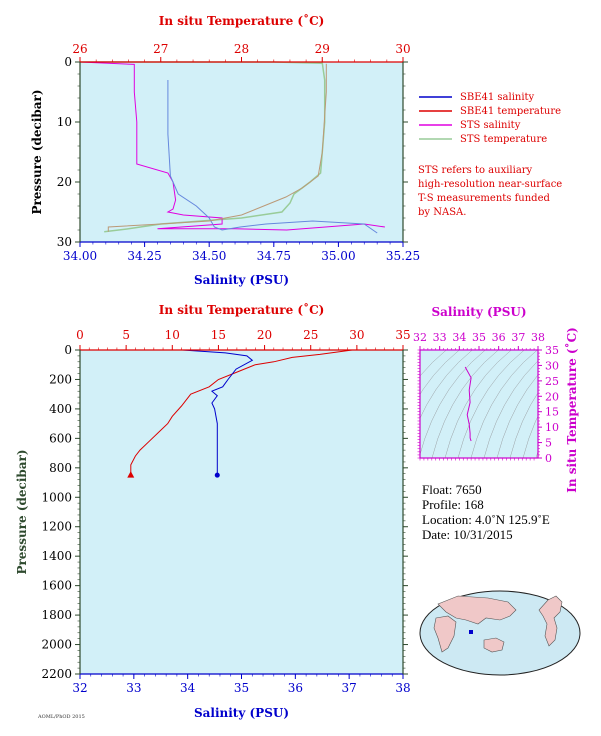 This screenshot has width=601, height=736. I want to click on ts-top-tick-label: 38, so click(538, 337).